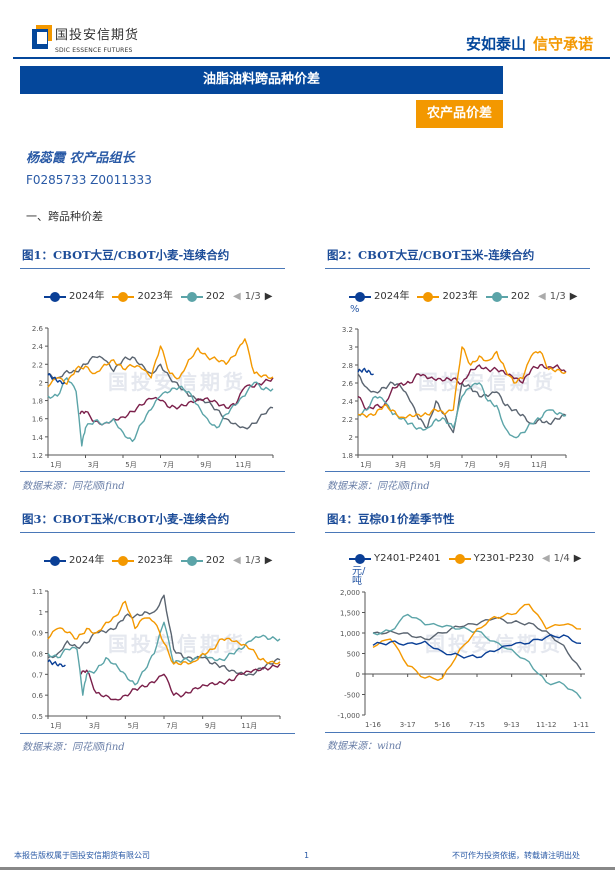 The width and height of the screenshot is (615, 870). I want to click on x-tick-label: 5-16, so click(442, 725).